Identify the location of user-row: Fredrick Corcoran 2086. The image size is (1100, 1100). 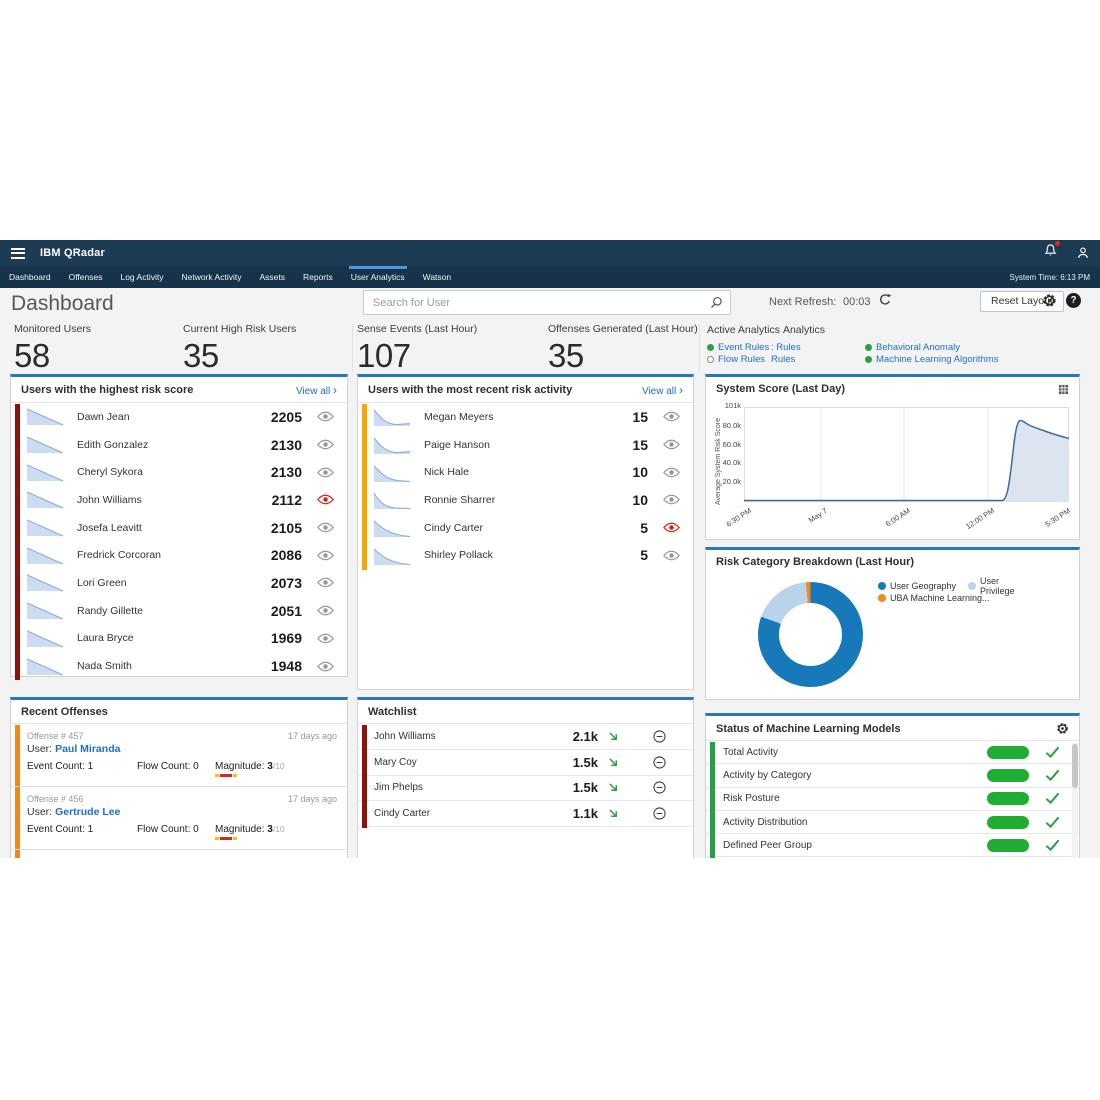
(179, 555).